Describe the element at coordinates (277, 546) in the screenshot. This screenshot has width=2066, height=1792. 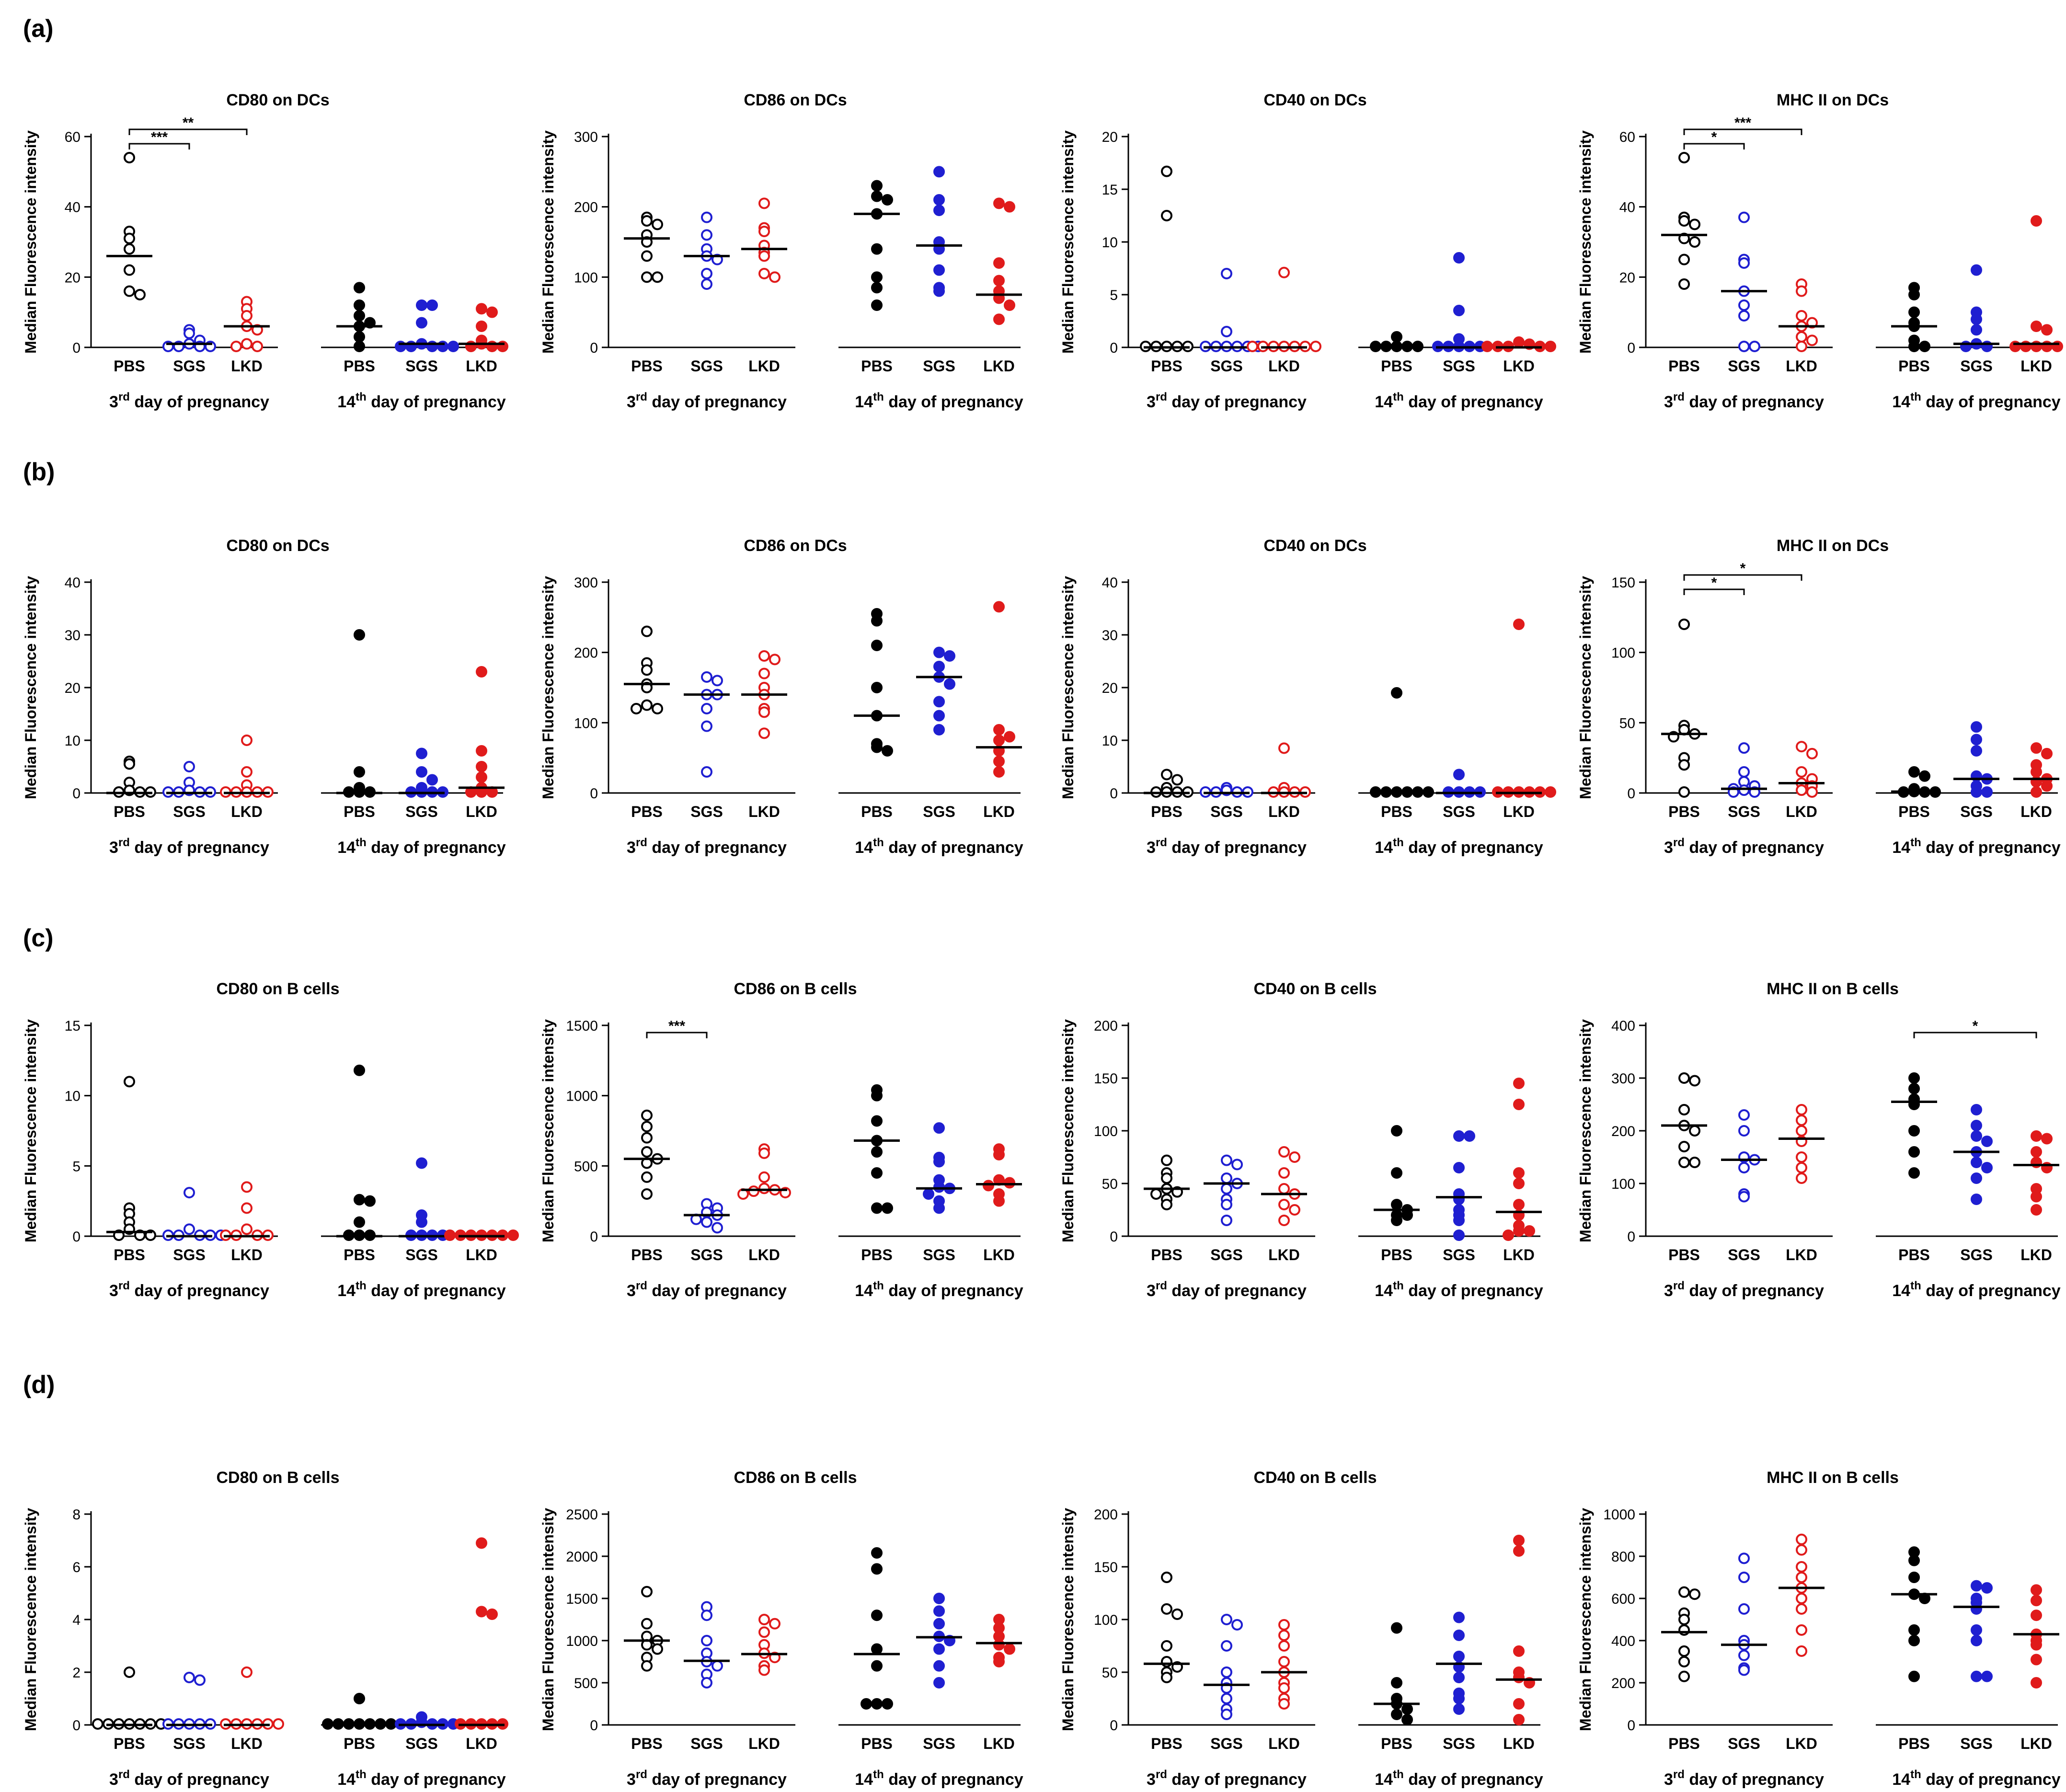
I see `chart-title: CD80 on DCs` at that location.